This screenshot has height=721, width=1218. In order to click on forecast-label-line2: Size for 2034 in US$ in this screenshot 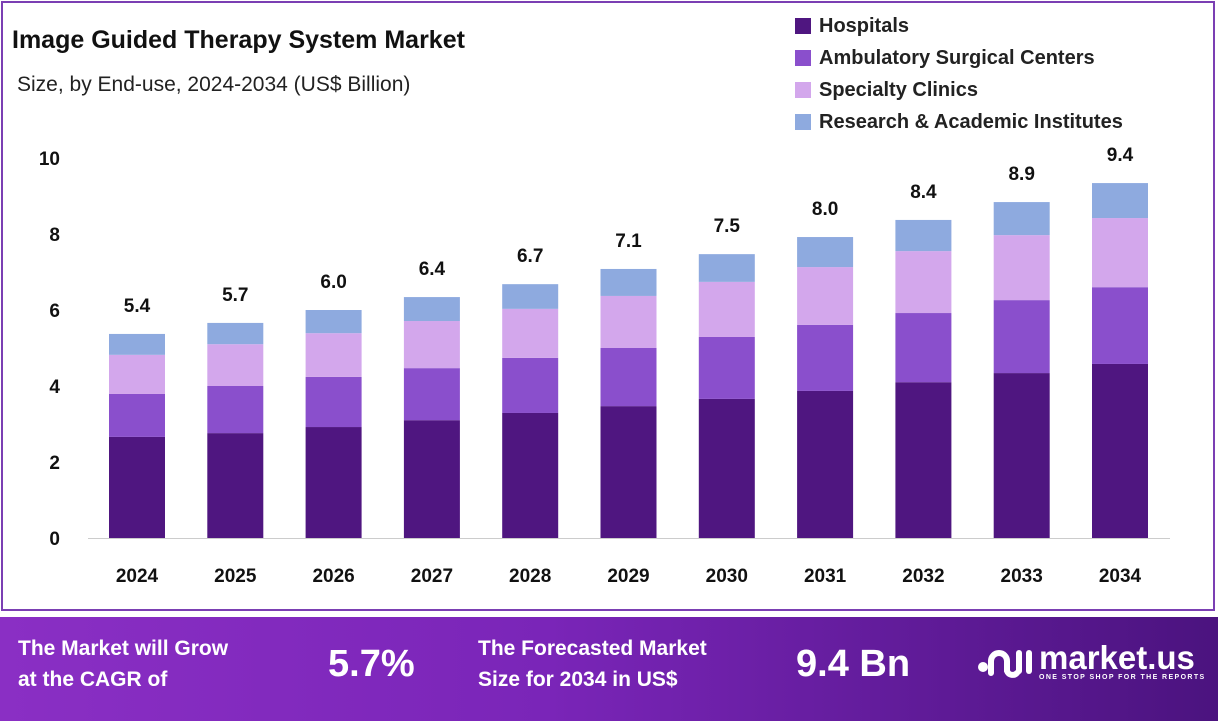, I will do `click(578, 679)`.